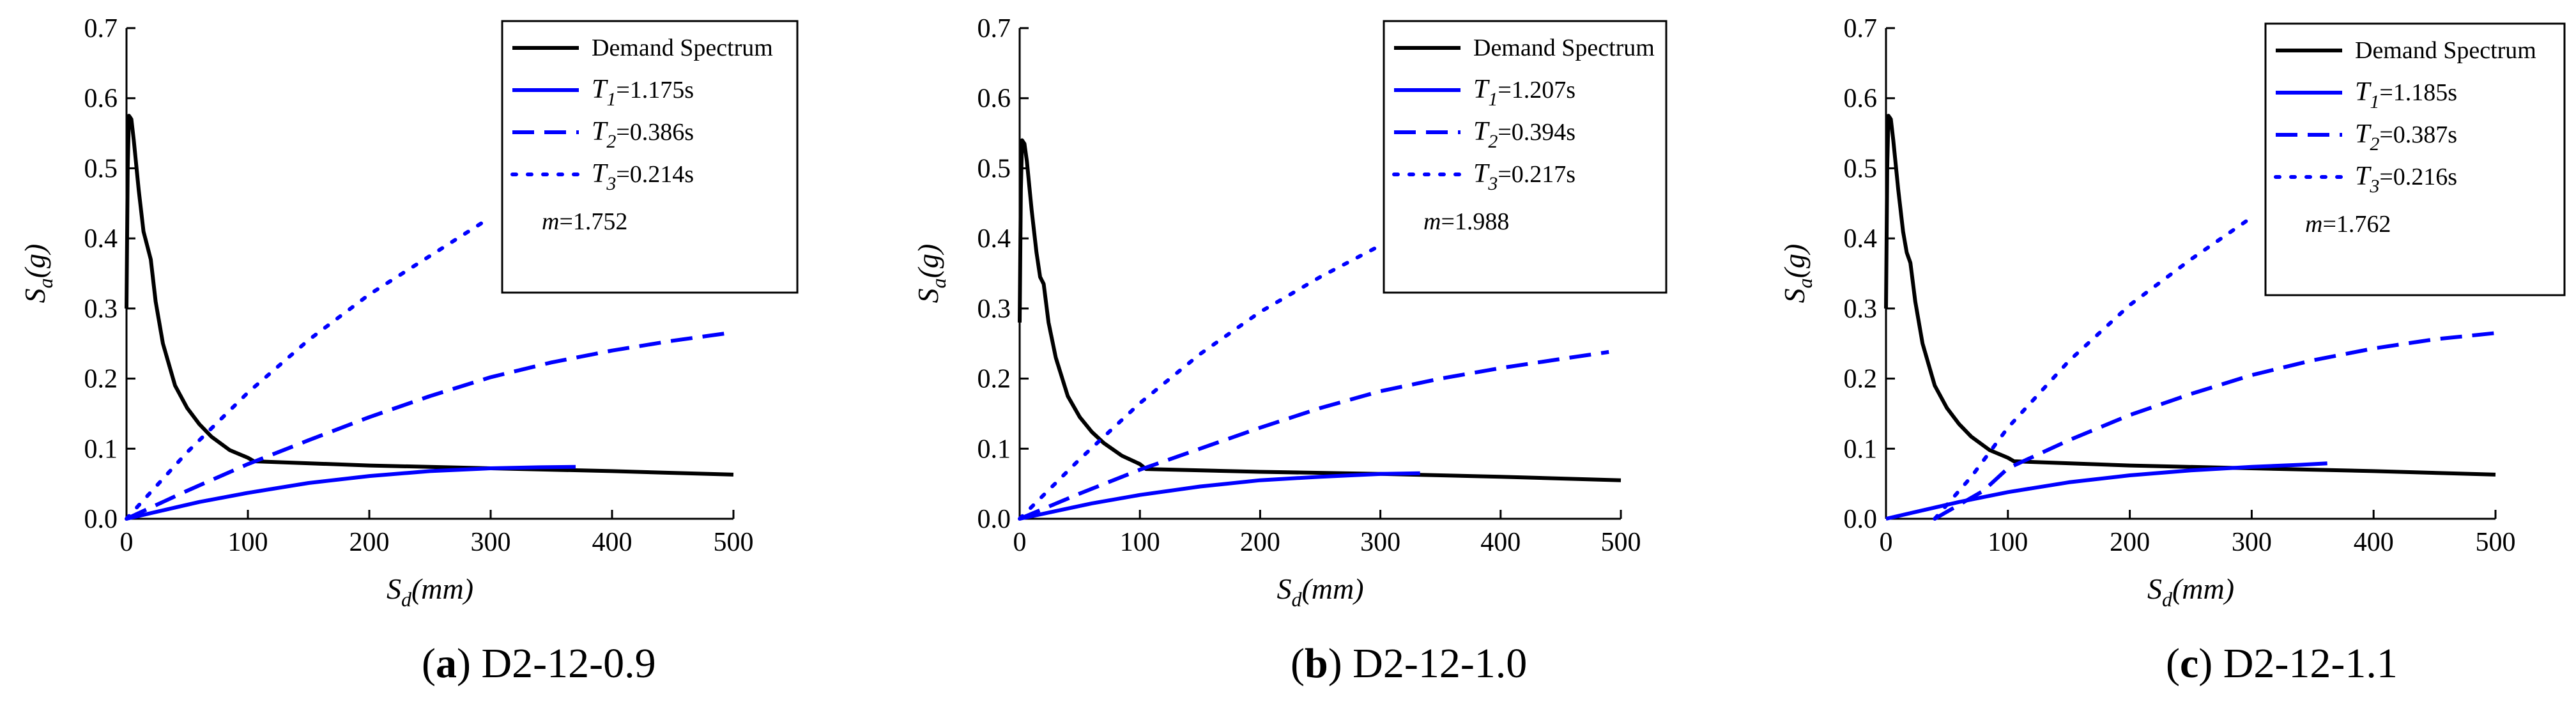 The width and height of the screenshot is (2576, 713). I want to click on panel-caption: (a) D2-12-0.9, so click(539, 663).